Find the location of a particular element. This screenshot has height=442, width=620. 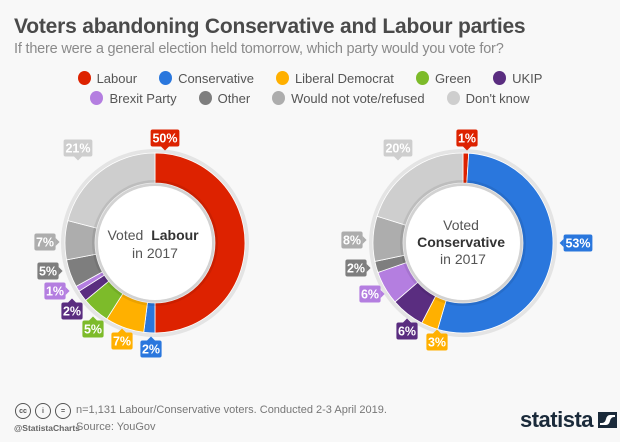

value-label: 8% is located at coordinates (354, 240).